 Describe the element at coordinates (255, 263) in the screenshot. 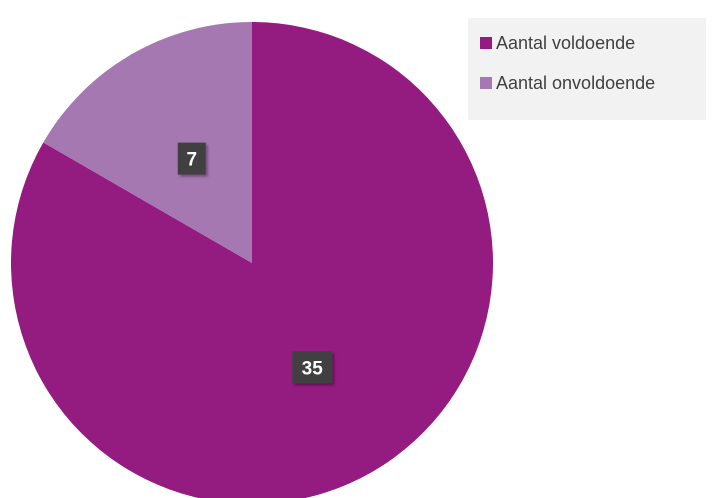

I see `pie-data-labels: 35 7` at that location.